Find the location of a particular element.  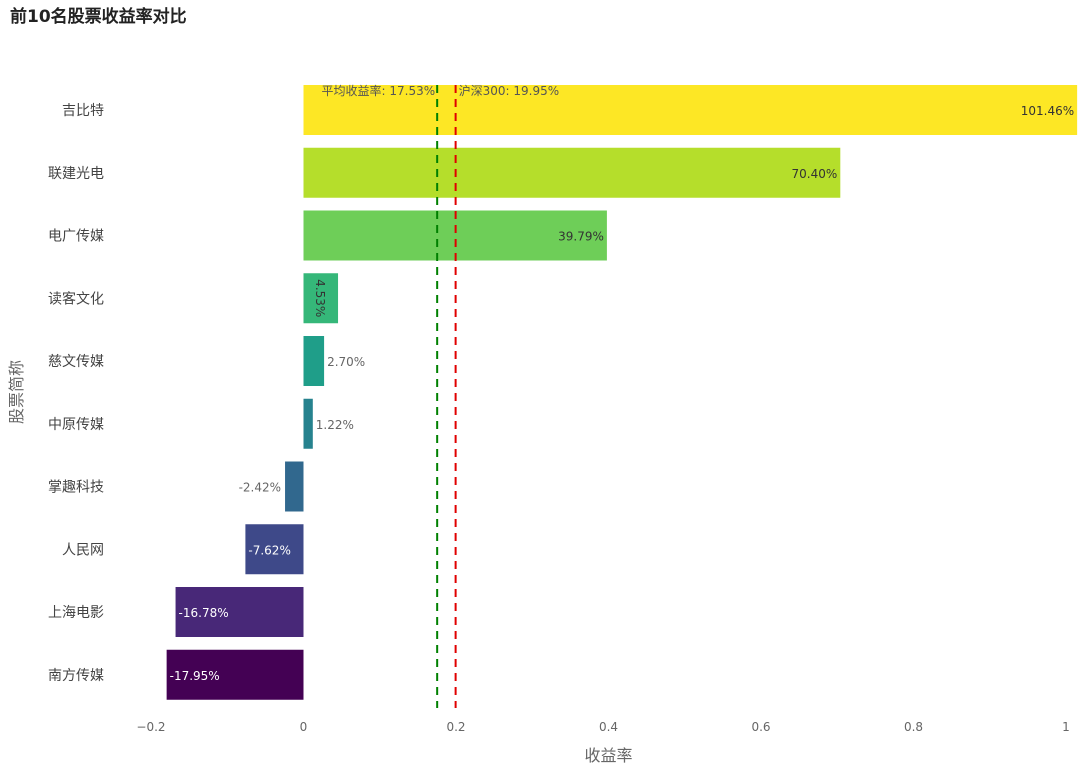

x-tick-label: 1 is located at coordinates (1066, 727).